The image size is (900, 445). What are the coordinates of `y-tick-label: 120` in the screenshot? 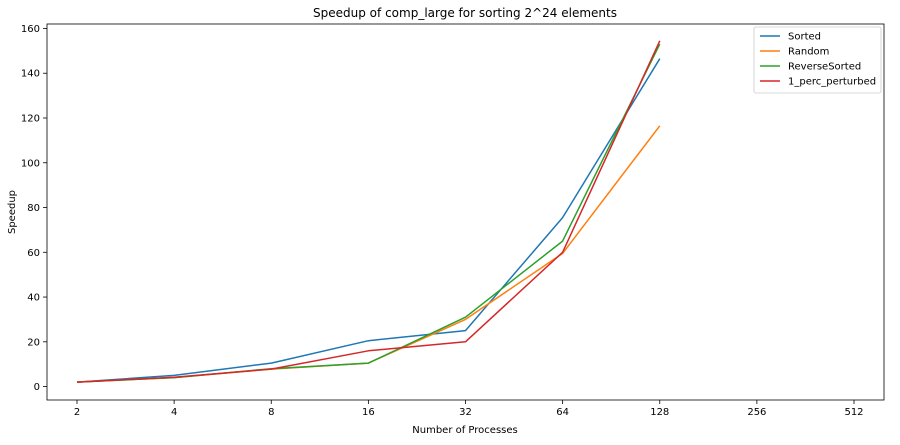 It's located at (30, 119).